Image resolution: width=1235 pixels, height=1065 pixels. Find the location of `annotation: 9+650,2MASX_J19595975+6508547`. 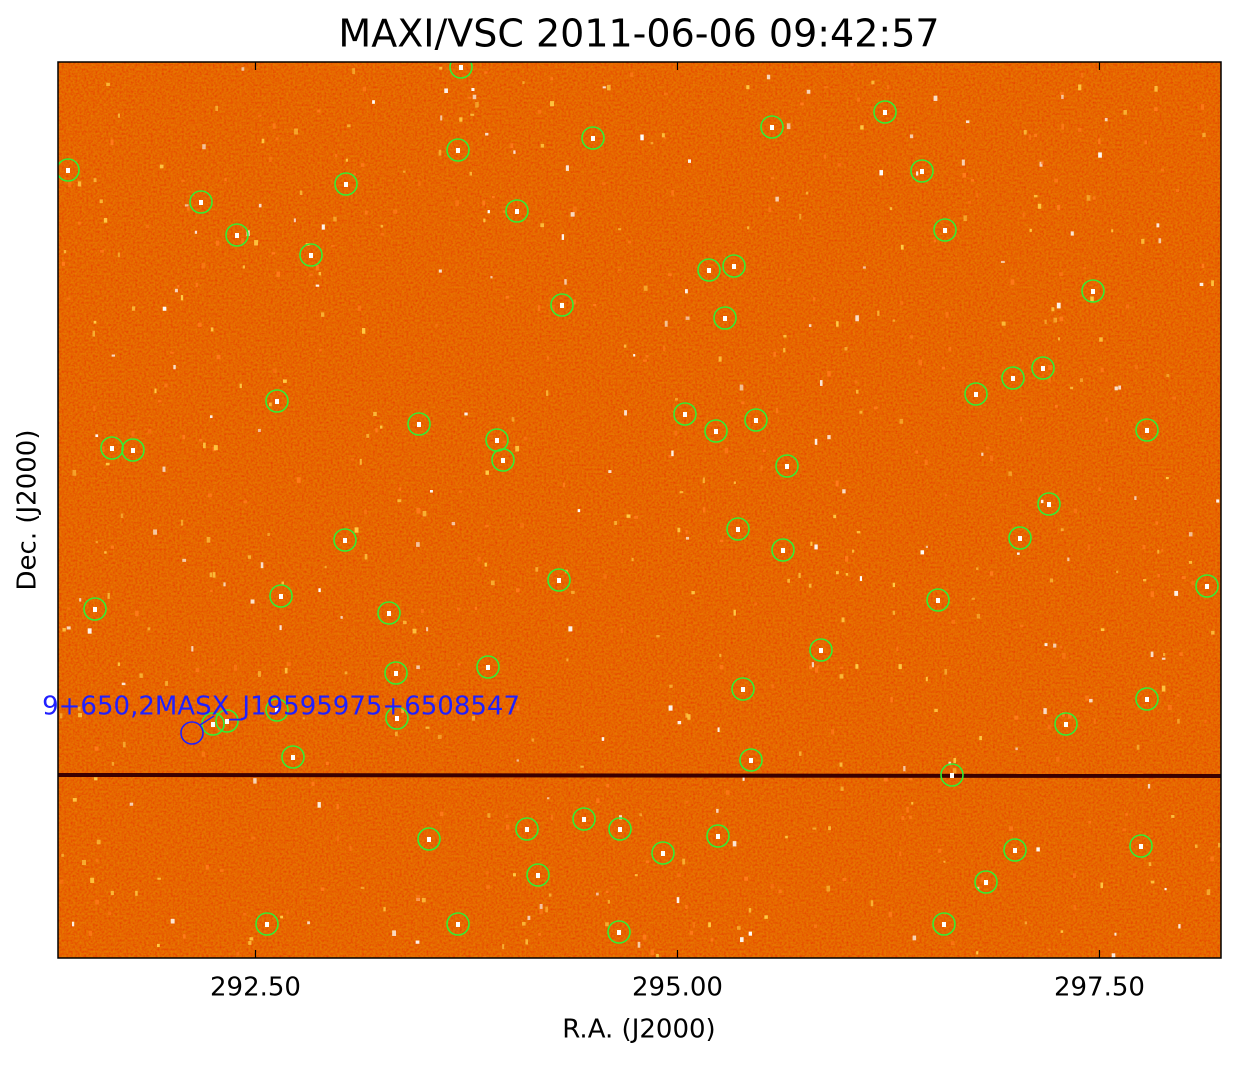

annotation: 9+650,2MASX_J19595975+6508547 is located at coordinates (281, 707).